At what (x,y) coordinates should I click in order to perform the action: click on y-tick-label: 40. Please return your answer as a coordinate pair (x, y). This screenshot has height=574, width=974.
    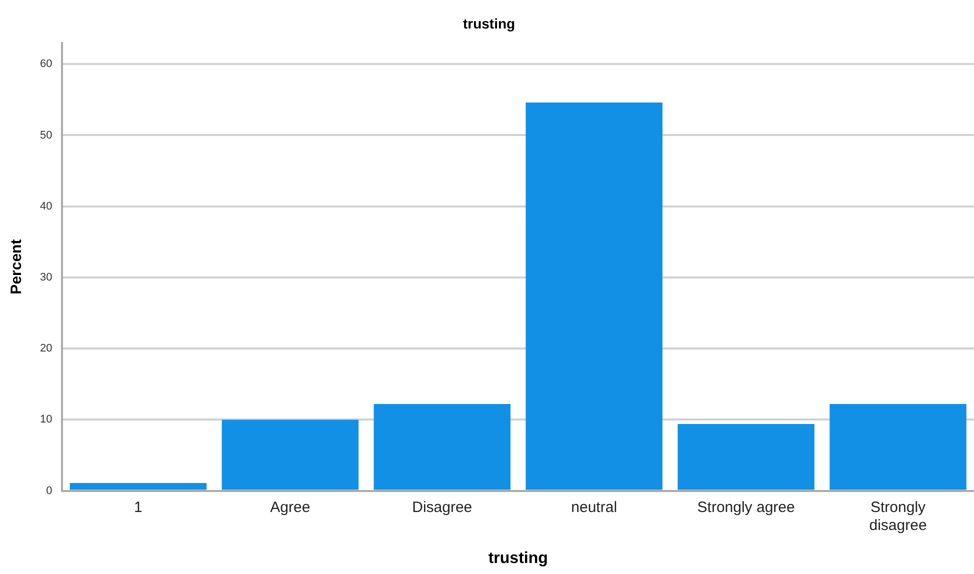
    Looking at the image, I should click on (46, 206).